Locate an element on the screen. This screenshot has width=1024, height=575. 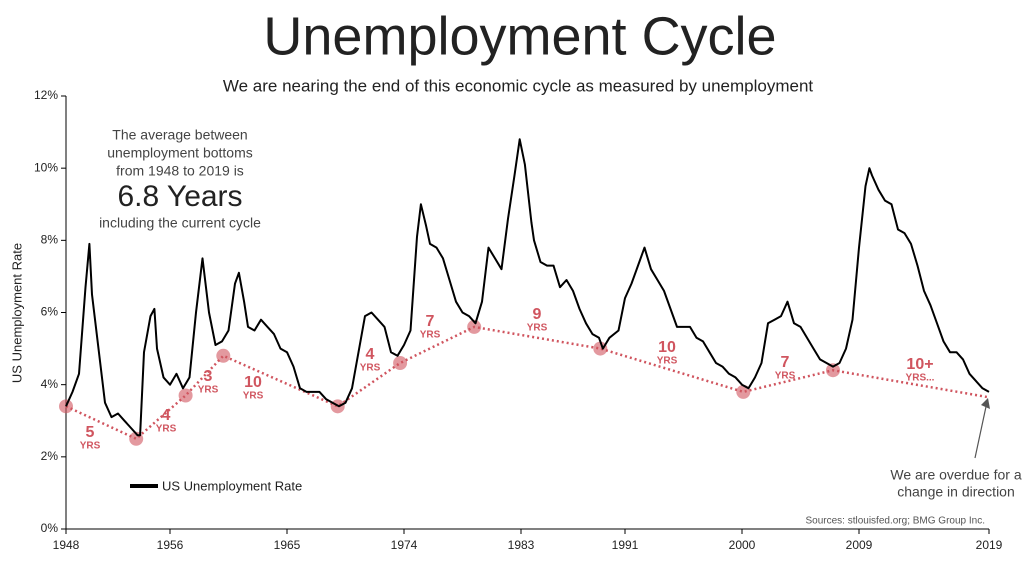
y-tick-label: 6% is located at coordinates (50, 312).